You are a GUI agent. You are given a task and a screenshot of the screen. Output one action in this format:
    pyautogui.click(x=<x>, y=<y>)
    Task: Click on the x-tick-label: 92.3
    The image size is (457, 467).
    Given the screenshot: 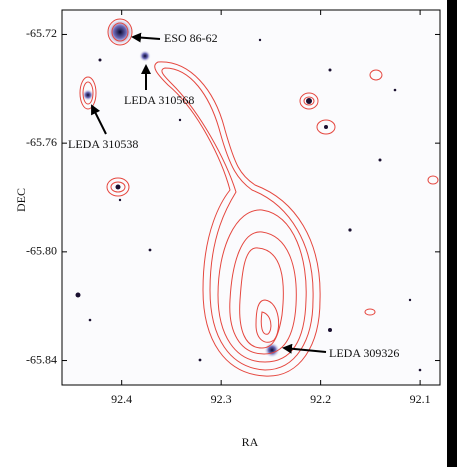 What is the action you would take?
    pyautogui.click(x=221, y=399)
    